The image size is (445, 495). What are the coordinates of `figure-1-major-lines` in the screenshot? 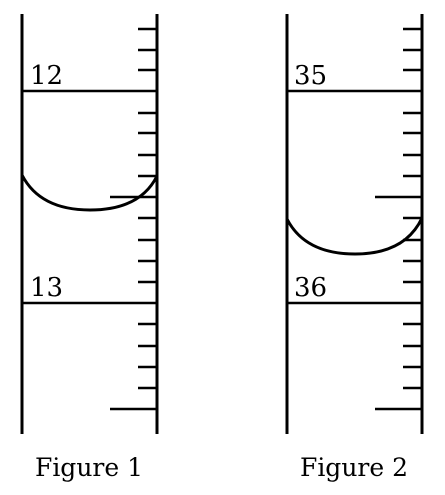 It's located at (89, 197).